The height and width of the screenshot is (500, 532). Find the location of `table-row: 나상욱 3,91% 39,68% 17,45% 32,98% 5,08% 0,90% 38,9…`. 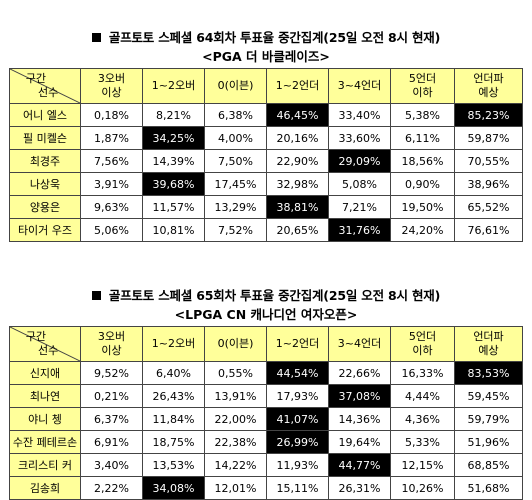

table-row: 나상욱 3,91% 39,68% 17,45% 32,98% 5,08% 0,90% 38,9… is located at coordinates (266, 184).